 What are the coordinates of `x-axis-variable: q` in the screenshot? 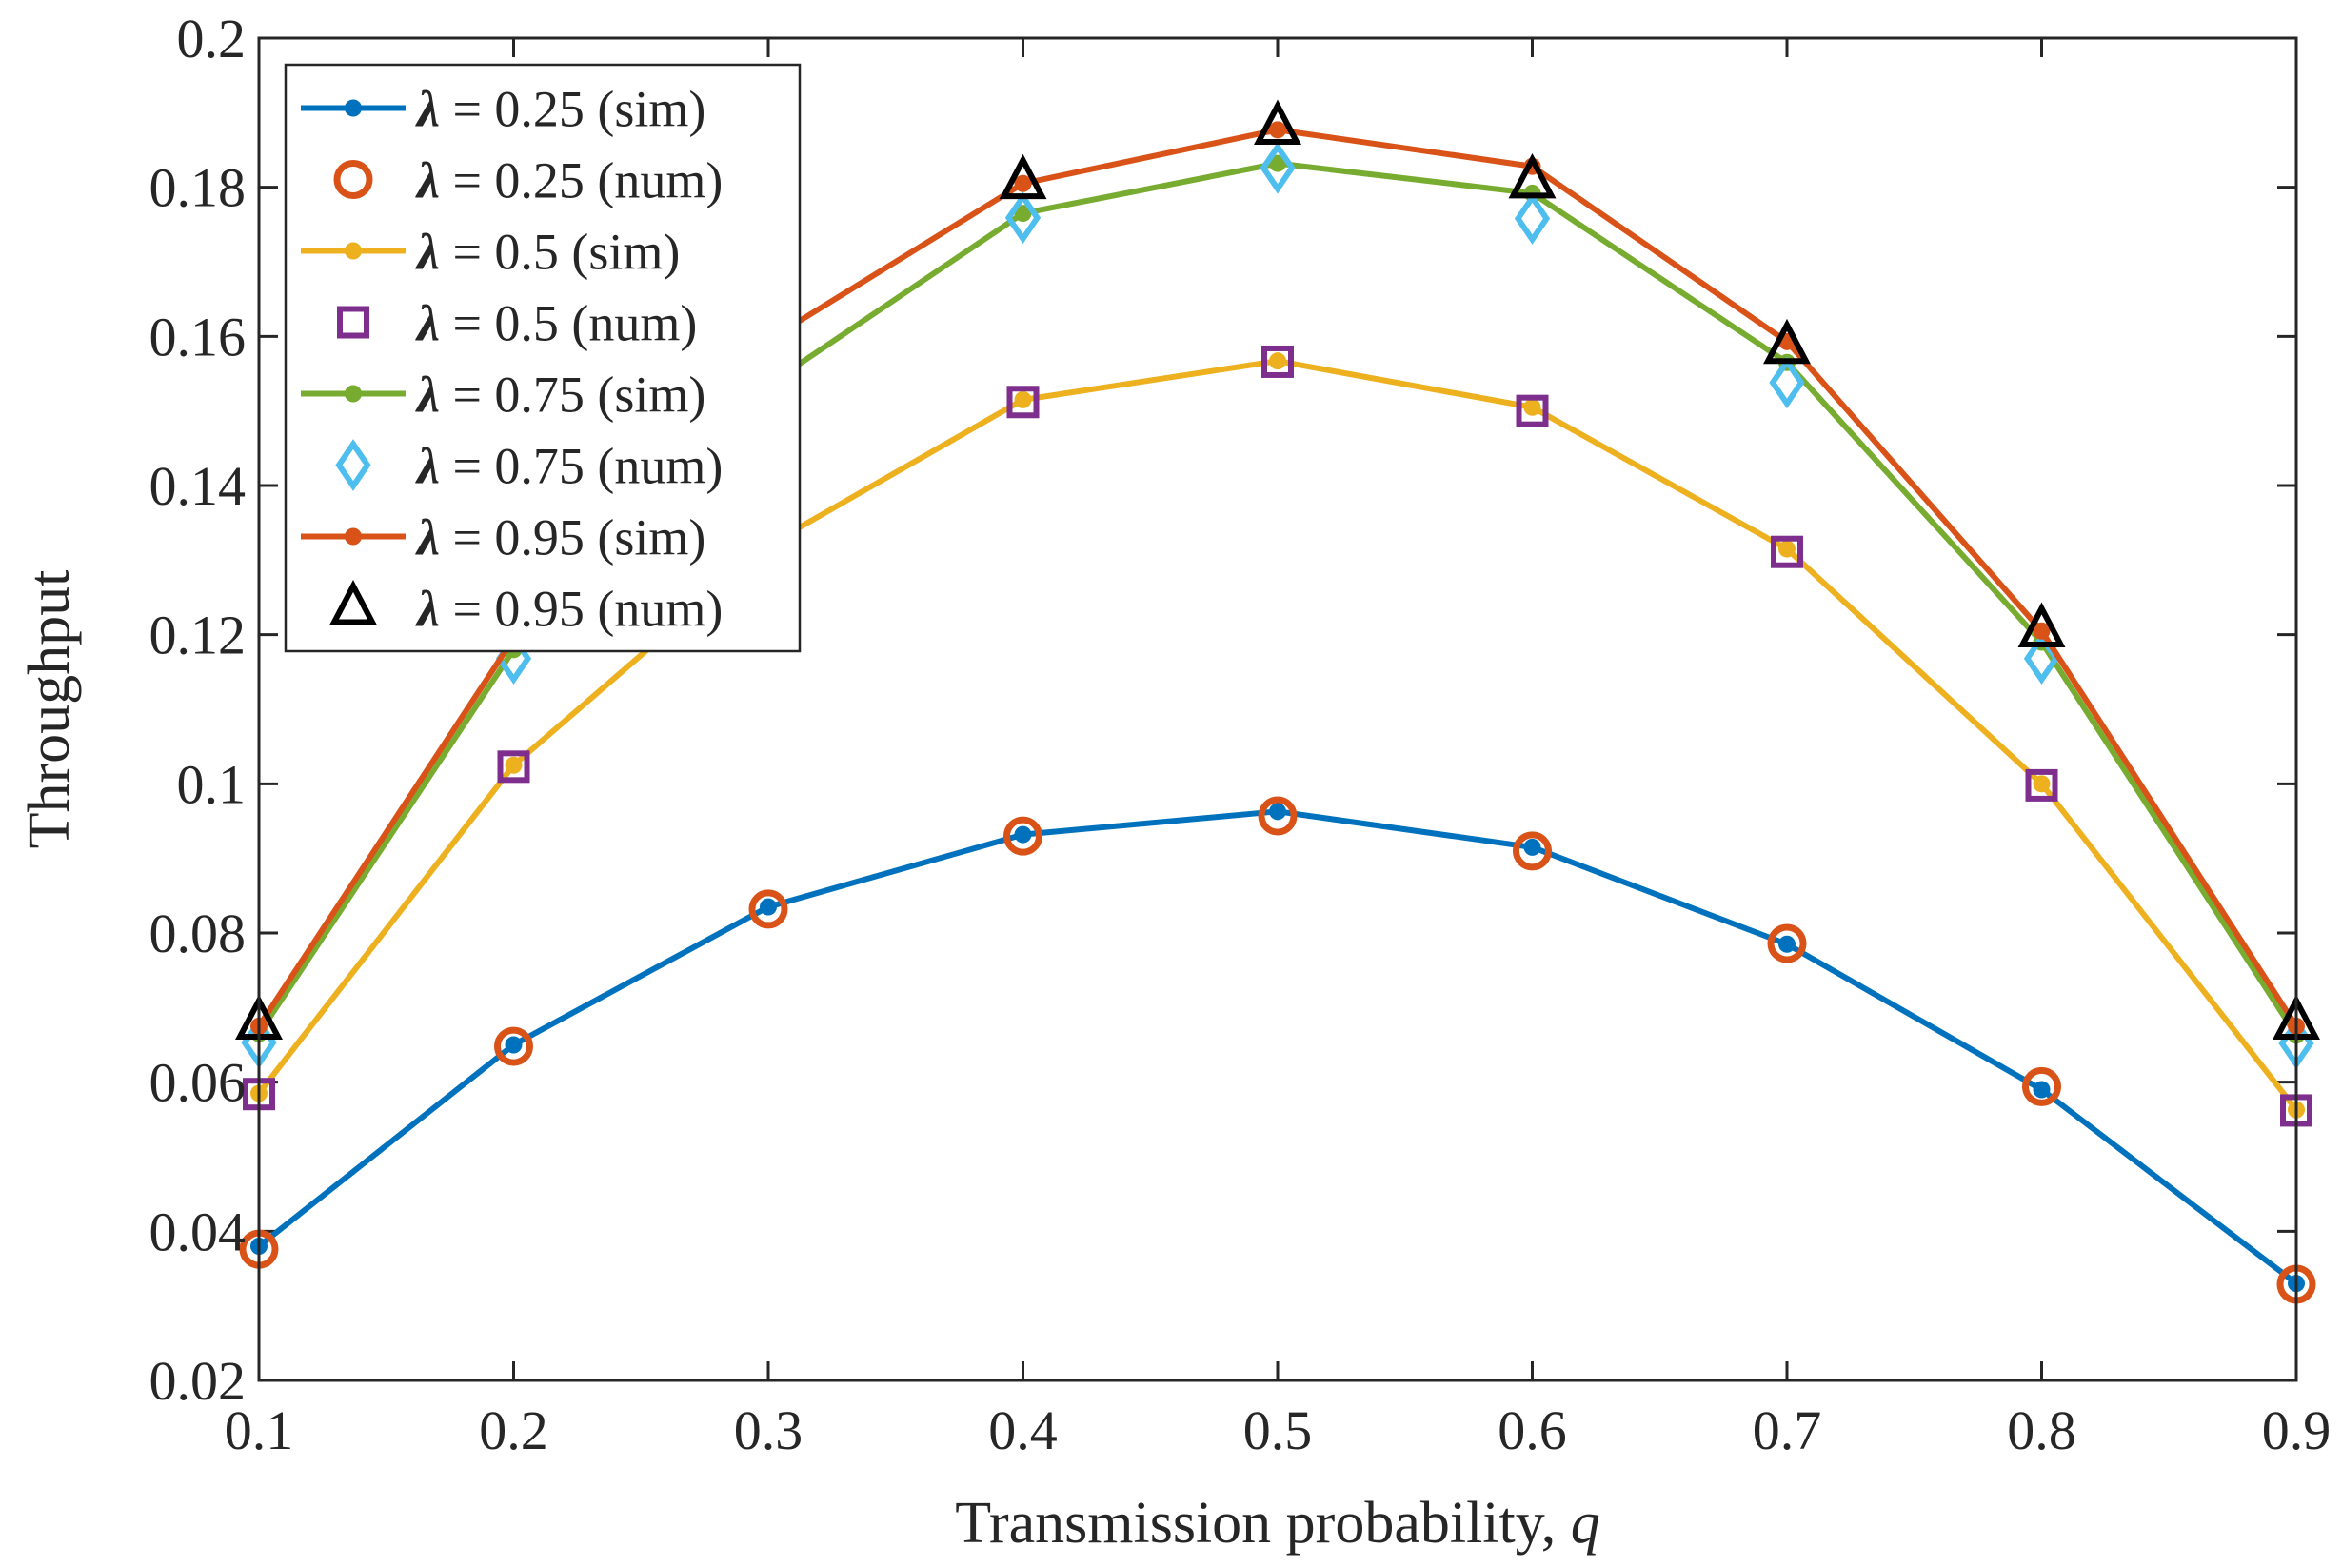 It's located at (1585, 1524).